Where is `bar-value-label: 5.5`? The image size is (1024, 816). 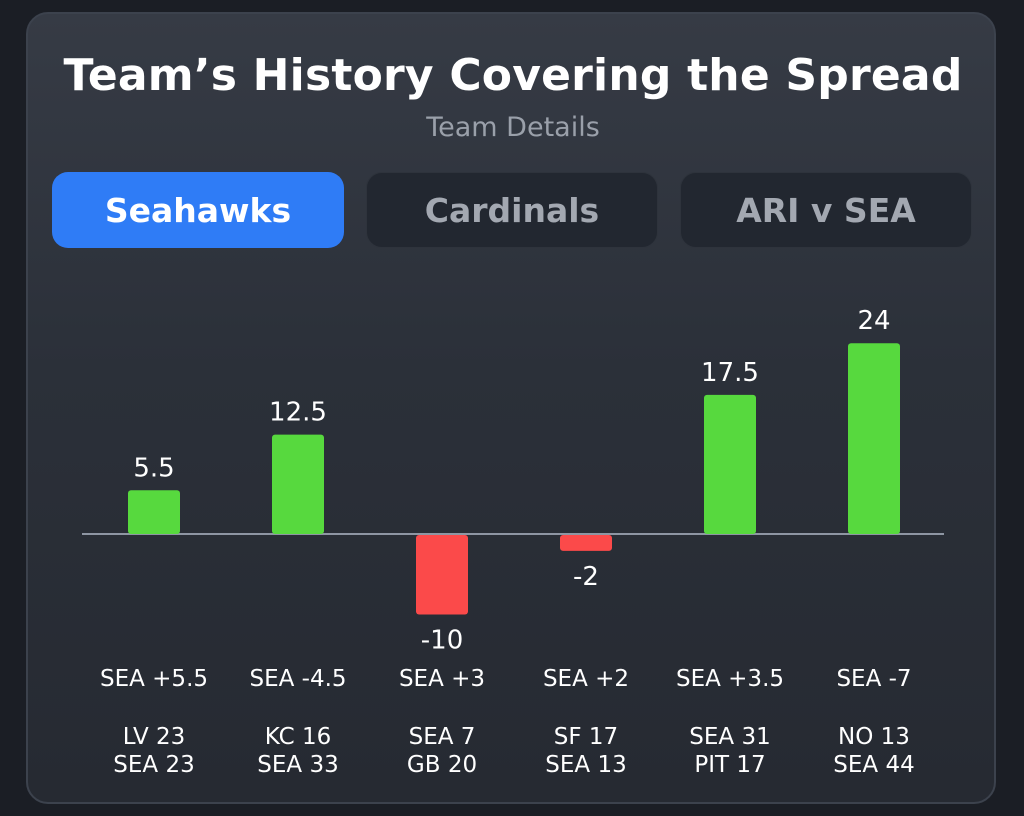 bar-value-label: 5.5 is located at coordinates (153, 468).